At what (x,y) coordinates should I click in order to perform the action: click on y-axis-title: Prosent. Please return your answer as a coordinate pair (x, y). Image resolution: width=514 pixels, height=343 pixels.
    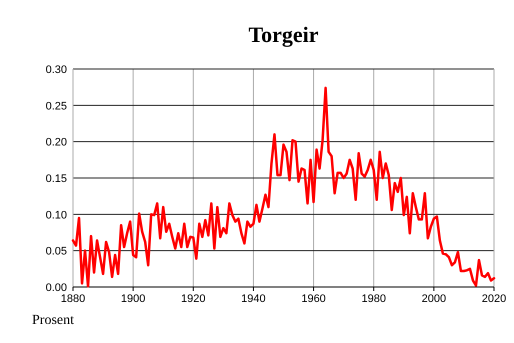
    Looking at the image, I should click on (53, 320).